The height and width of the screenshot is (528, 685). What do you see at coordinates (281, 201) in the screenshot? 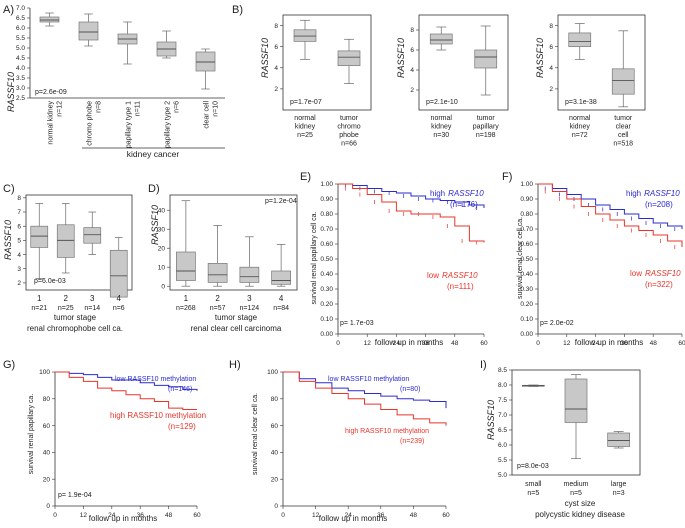
I see `panel-d-pvalue: p=1.2e-04` at bounding box center [281, 201].